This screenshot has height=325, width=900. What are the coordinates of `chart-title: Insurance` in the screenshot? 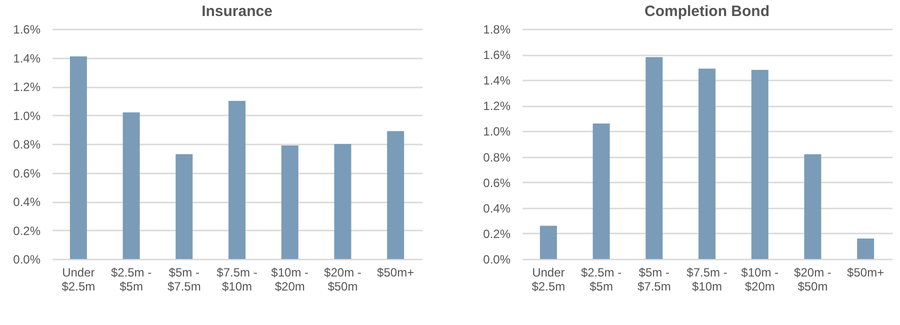 It's located at (237, 11).